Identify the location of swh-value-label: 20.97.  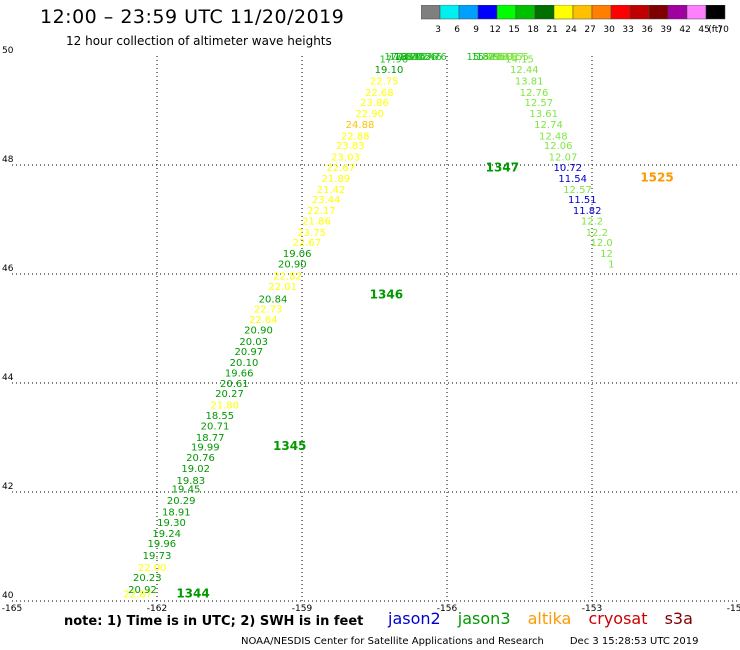
(249, 352).